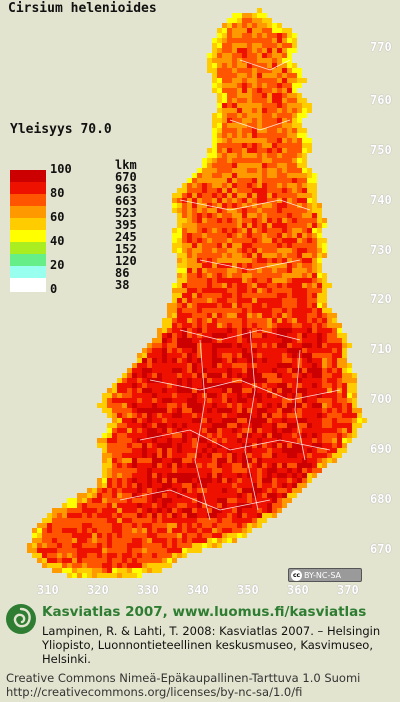 Image resolution: width=400 pixels, height=702 pixels. Describe the element at coordinates (381, 499) in the screenshot. I see `y-tick-label: 680` at that location.